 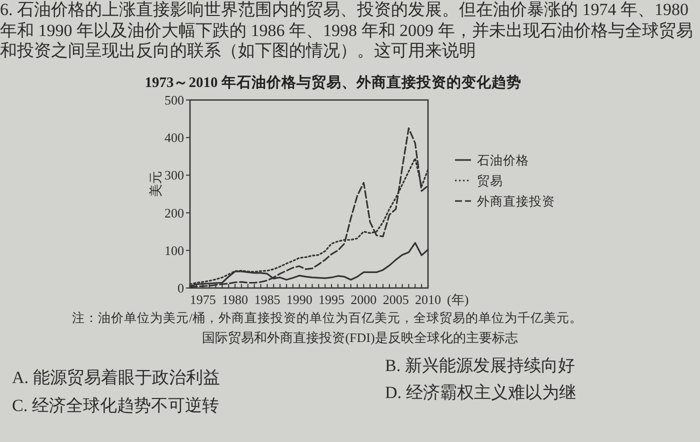 What do you see at coordinates (331, 299) in the screenshot?
I see `x-tick-label: 1995` at bounding box center [331, 299].